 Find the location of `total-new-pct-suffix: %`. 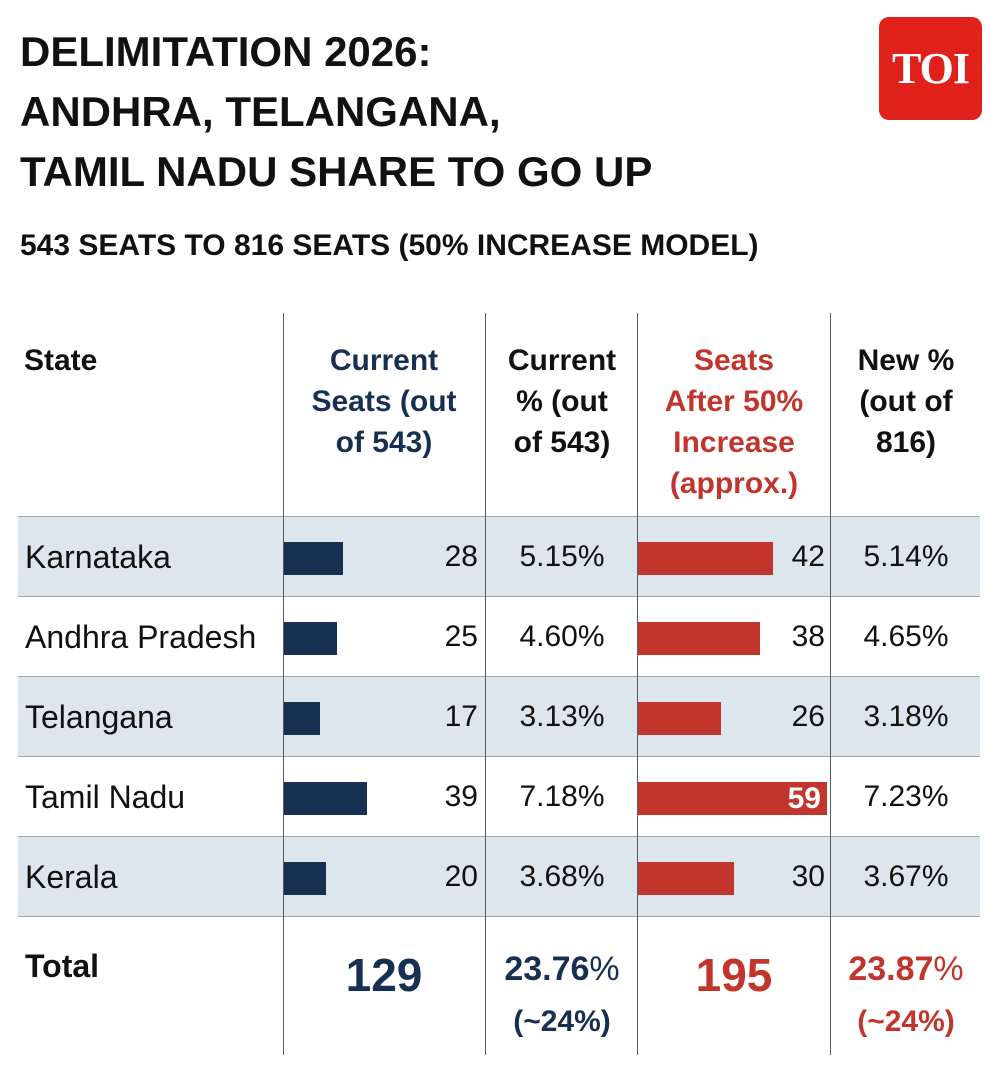

total-new-pct-suffix: % is located at coordinates (948, 969).